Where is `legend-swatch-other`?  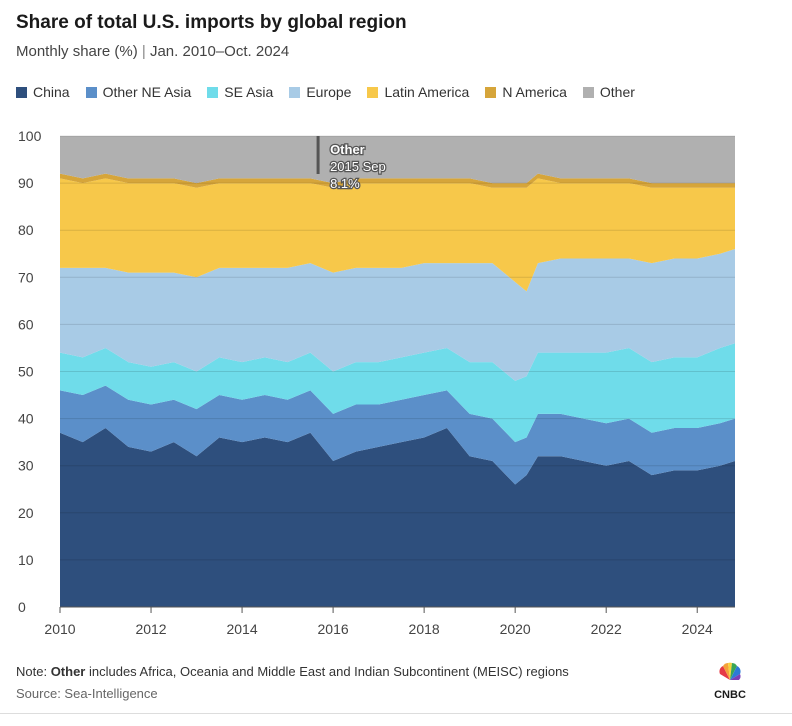 legend-swatch-other is located at coordinates (588, 92).